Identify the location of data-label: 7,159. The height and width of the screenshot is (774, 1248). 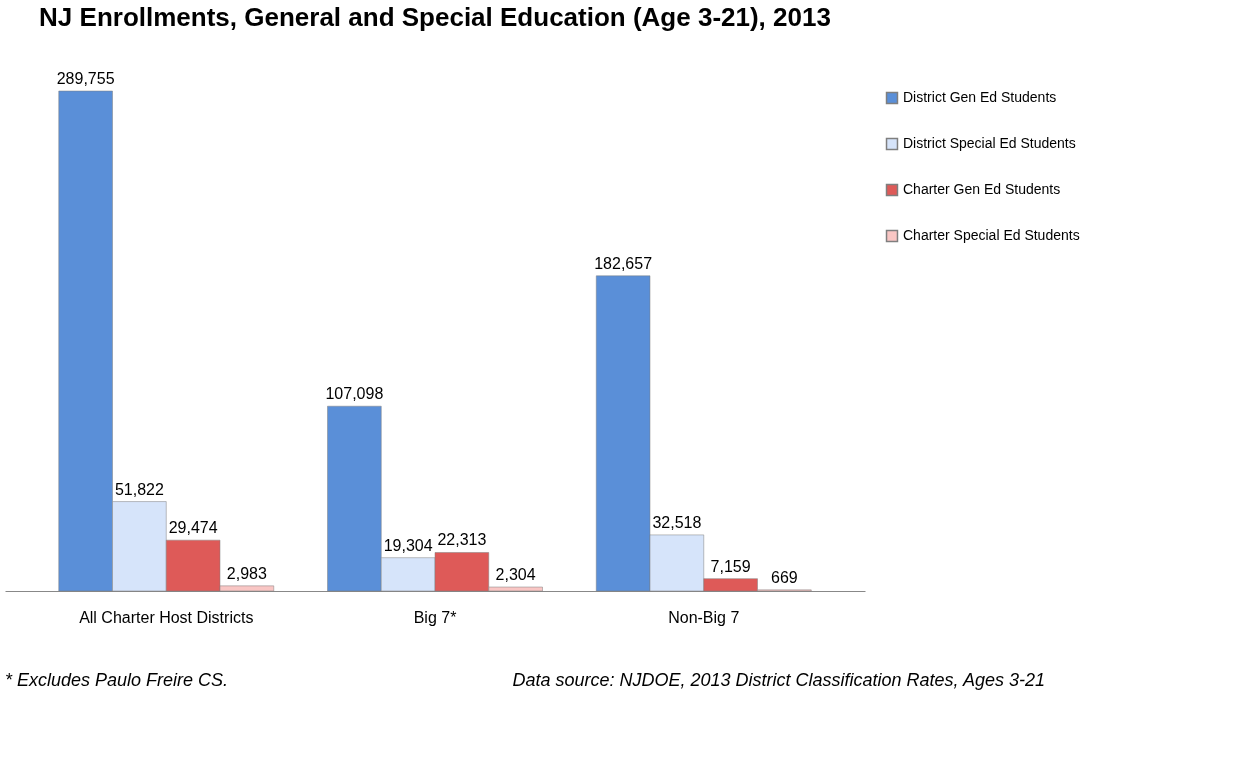
(730, 566).